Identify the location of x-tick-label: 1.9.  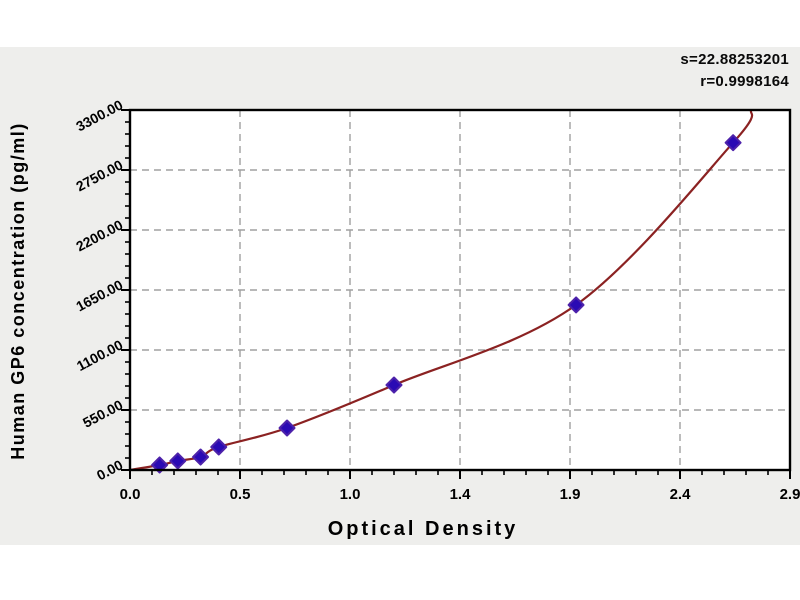
(570, 494).